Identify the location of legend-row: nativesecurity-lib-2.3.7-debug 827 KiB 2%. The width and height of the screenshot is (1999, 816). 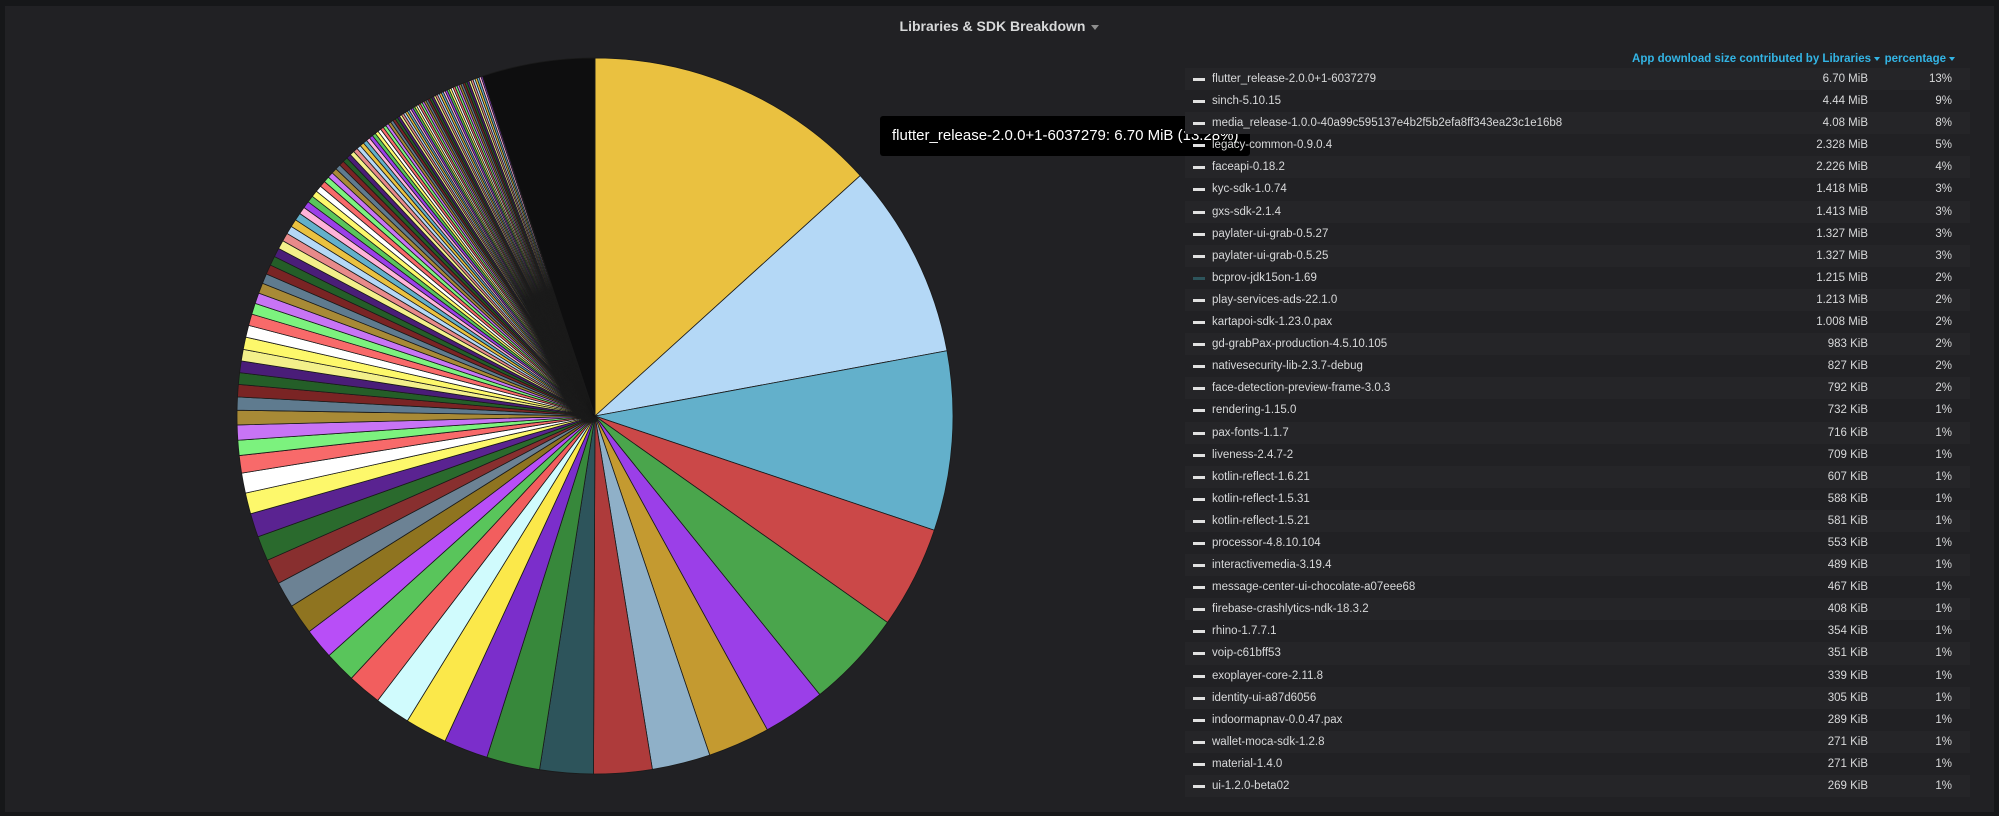
(1577, 366).